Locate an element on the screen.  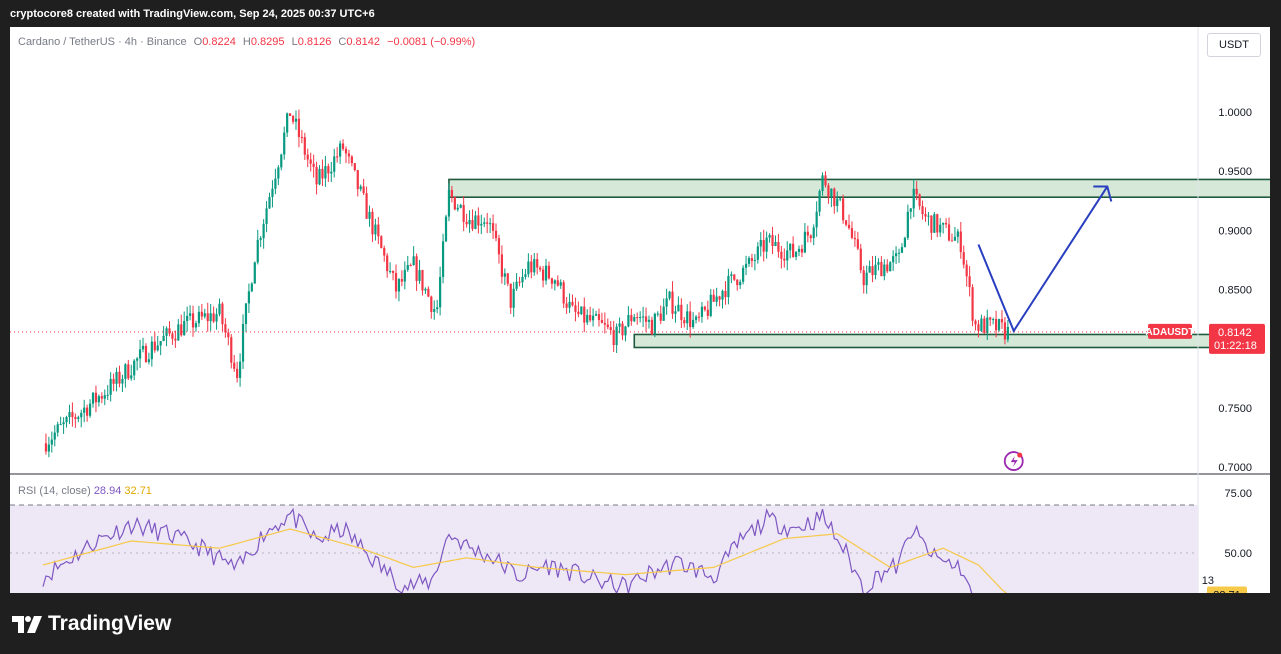
symbol-price-tag is located at coordinates (1170, 331).